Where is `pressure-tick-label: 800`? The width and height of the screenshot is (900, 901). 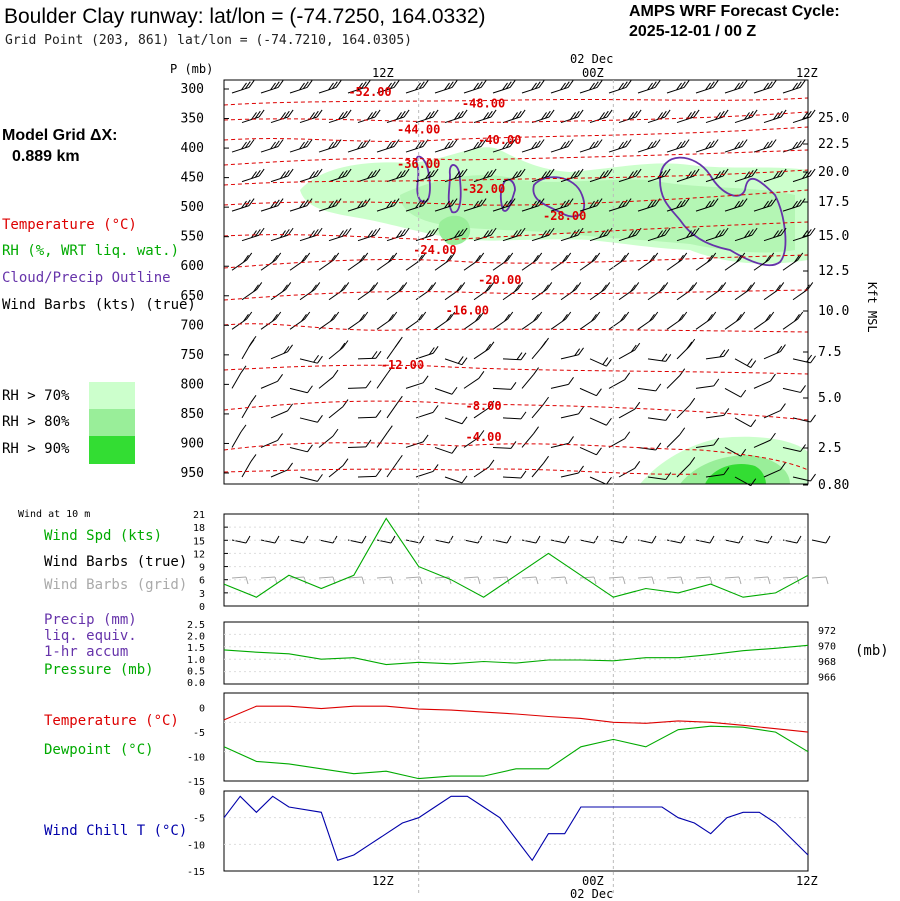
pressure-tick-label: 800 is located at coordinates (192, 384).